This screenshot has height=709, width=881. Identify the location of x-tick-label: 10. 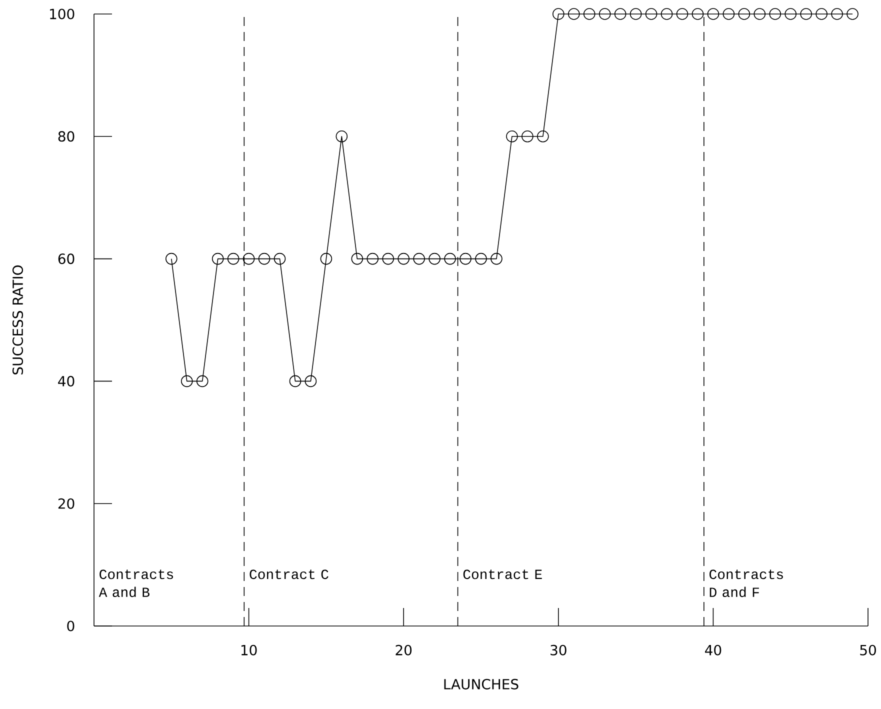
(249, 650).